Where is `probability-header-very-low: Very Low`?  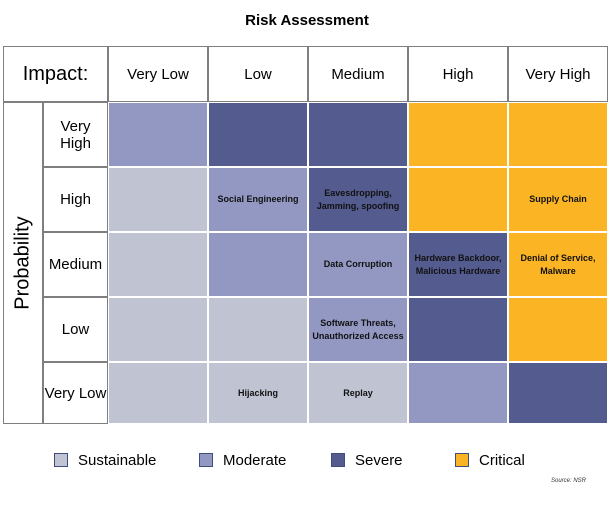
probability-header-very-low: Very Low is located at coordinates (75, 393).